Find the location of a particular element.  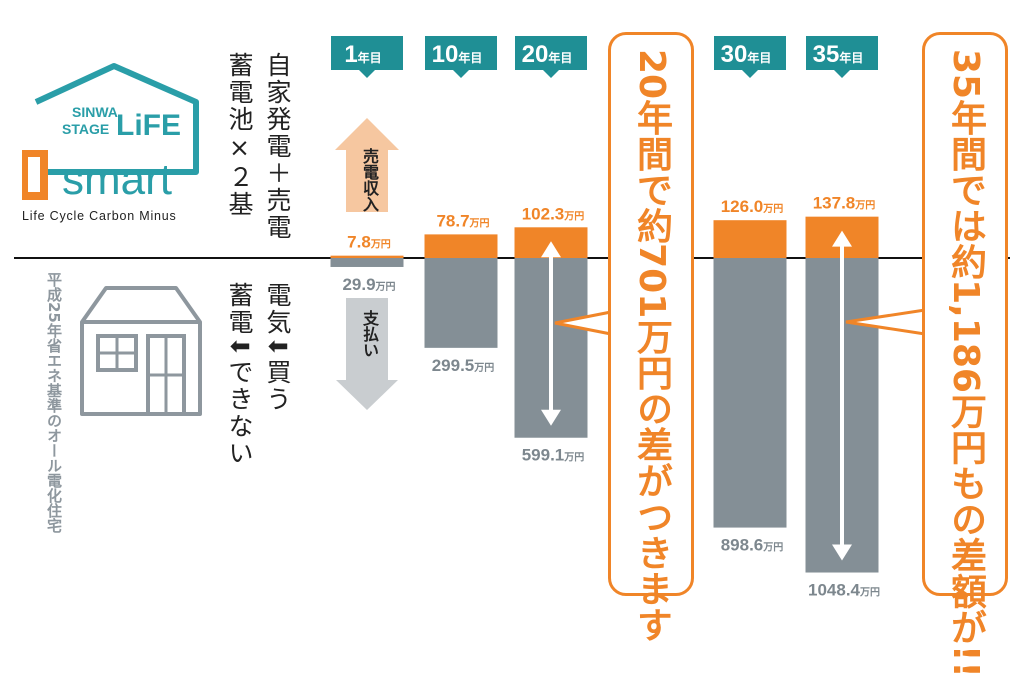

callout-20yr-text: 20年間で約701万円の差がつきます is located at coordinates (651, 346).